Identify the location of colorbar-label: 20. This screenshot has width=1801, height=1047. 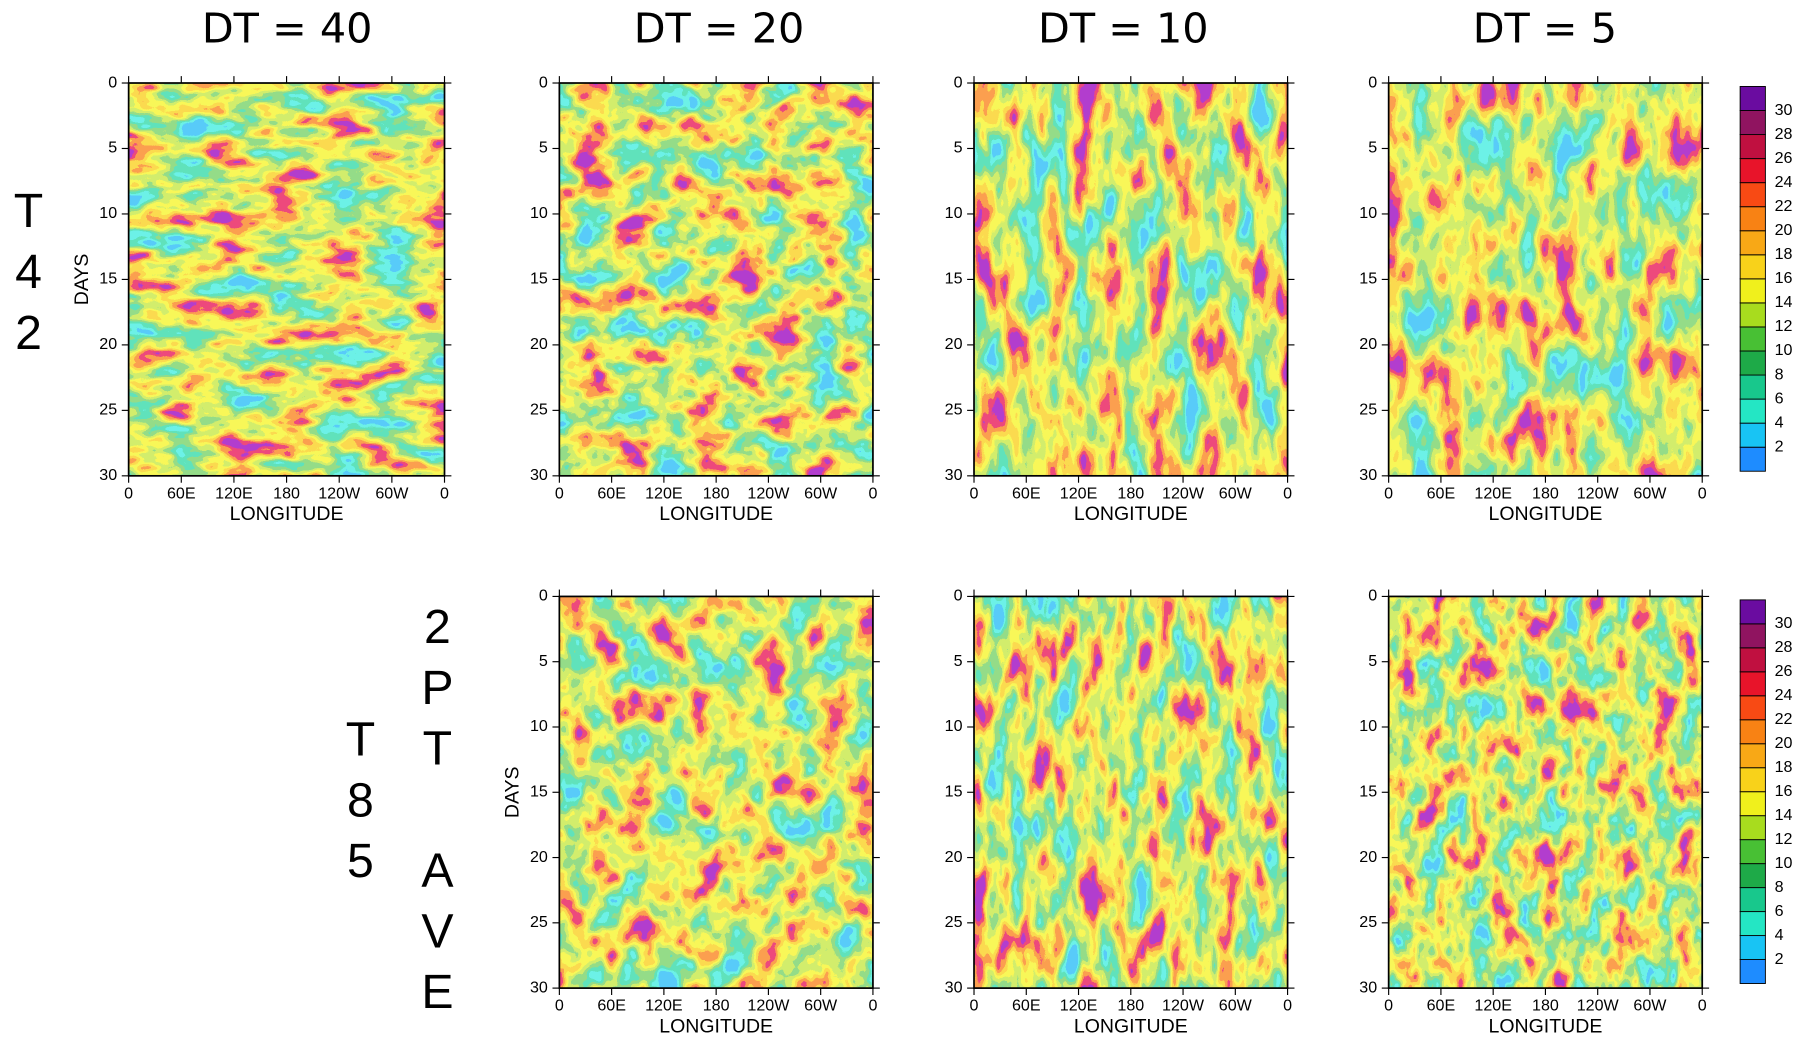
(1784, 743).